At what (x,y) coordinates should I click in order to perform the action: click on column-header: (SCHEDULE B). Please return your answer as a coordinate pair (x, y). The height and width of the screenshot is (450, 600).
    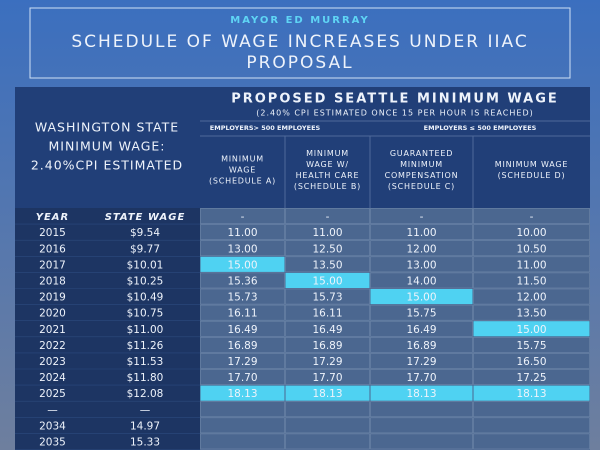
    Looking at the image, I should click on (327, 186).